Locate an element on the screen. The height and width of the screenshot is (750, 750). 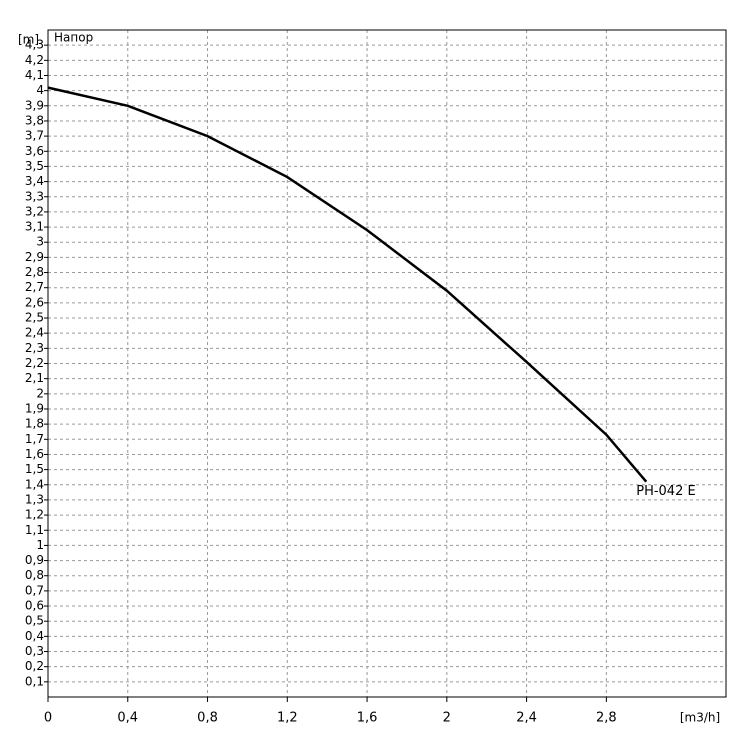
y-tick-label: 2,7 is located at coordinates (34, 287).